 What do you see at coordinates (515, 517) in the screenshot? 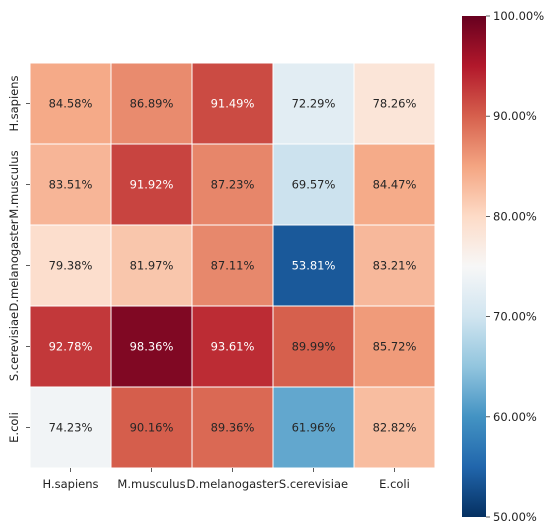
I see `colorbar-tick-label: 50.00%` at bounding box center [515, 517].